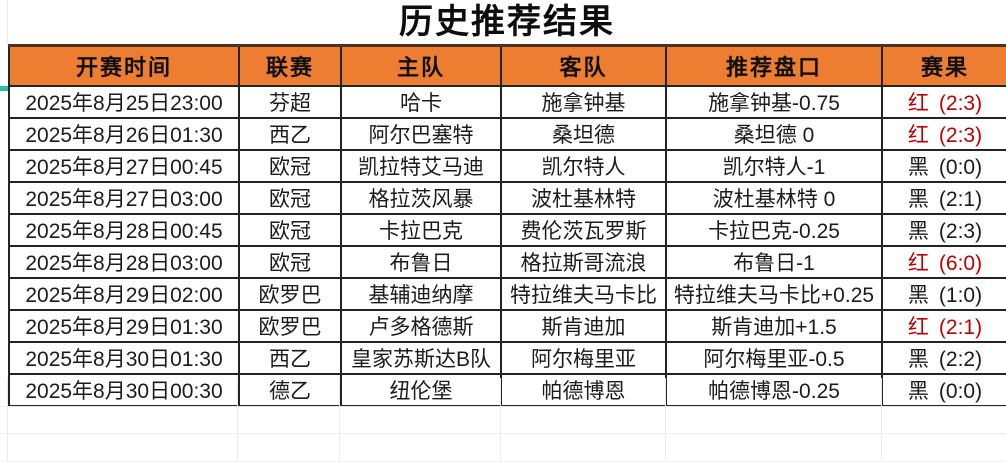  I want to click on cell-home: 皇家苏斯达B队, so click(421, 358).